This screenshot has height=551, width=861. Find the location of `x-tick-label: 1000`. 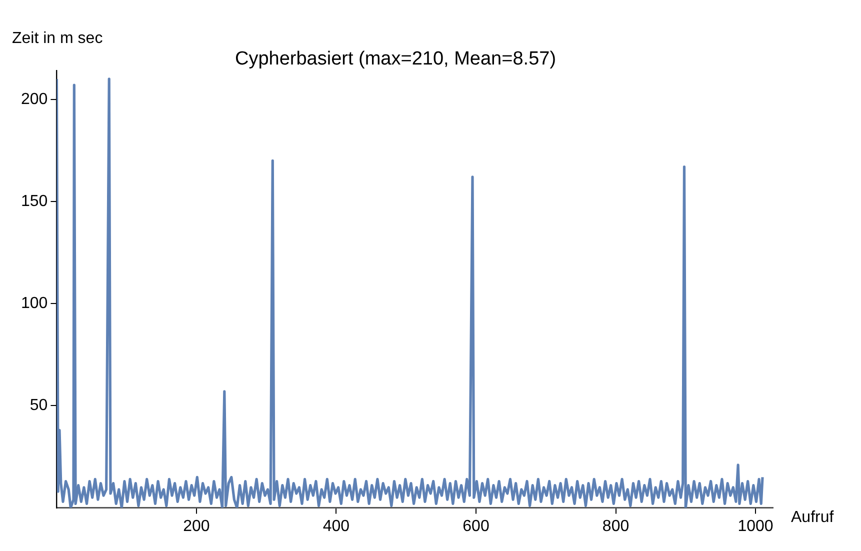

x-tick-label: 1000 is located at coordinates (756, 526).